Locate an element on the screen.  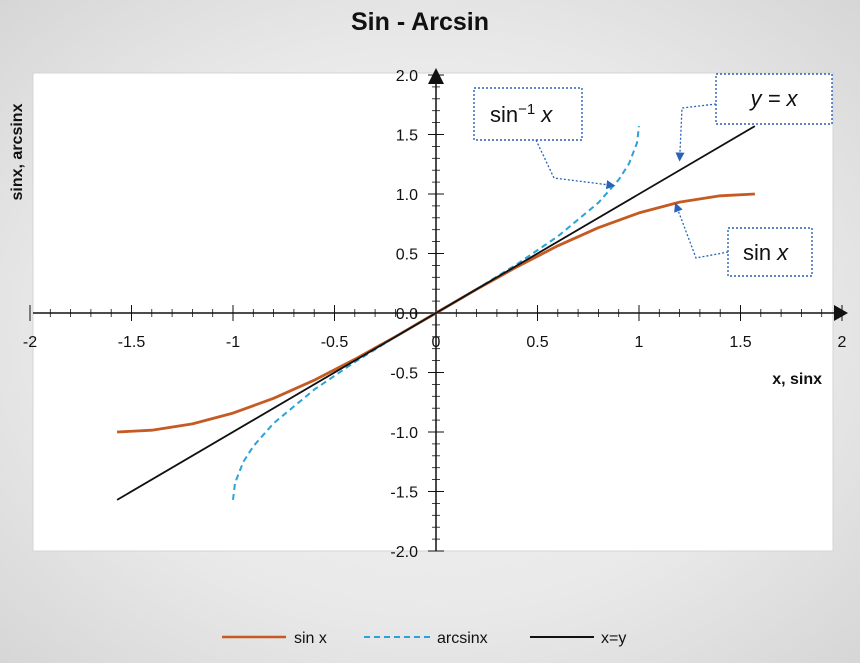
callout-identity-label: y = x is located at coordinates (773, 98).